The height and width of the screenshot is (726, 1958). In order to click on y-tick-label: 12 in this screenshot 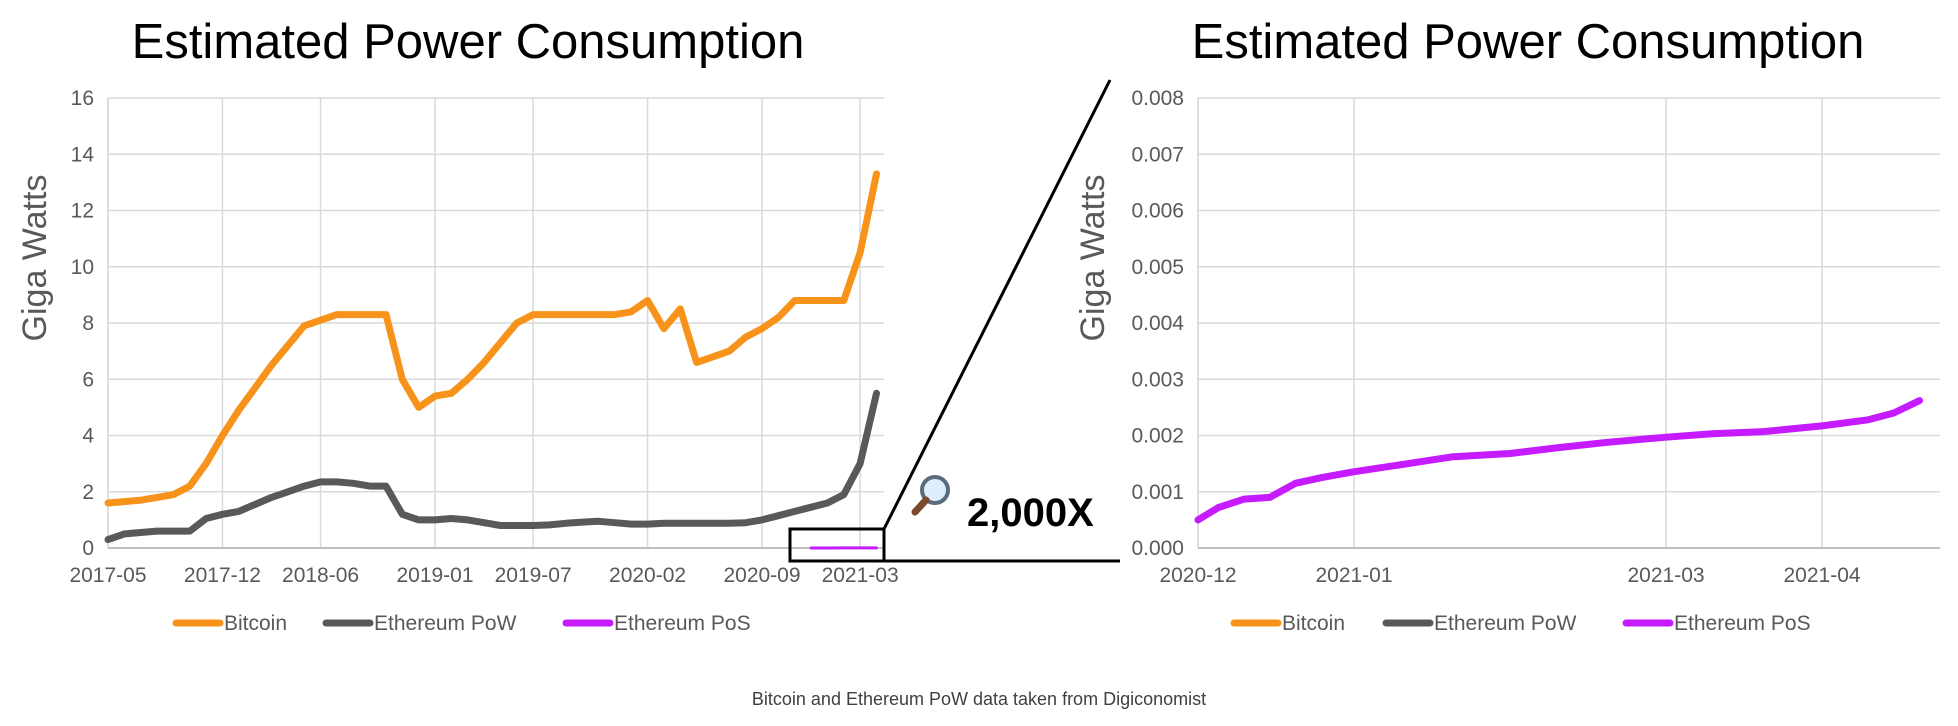, I will do `click(82, 211)`.